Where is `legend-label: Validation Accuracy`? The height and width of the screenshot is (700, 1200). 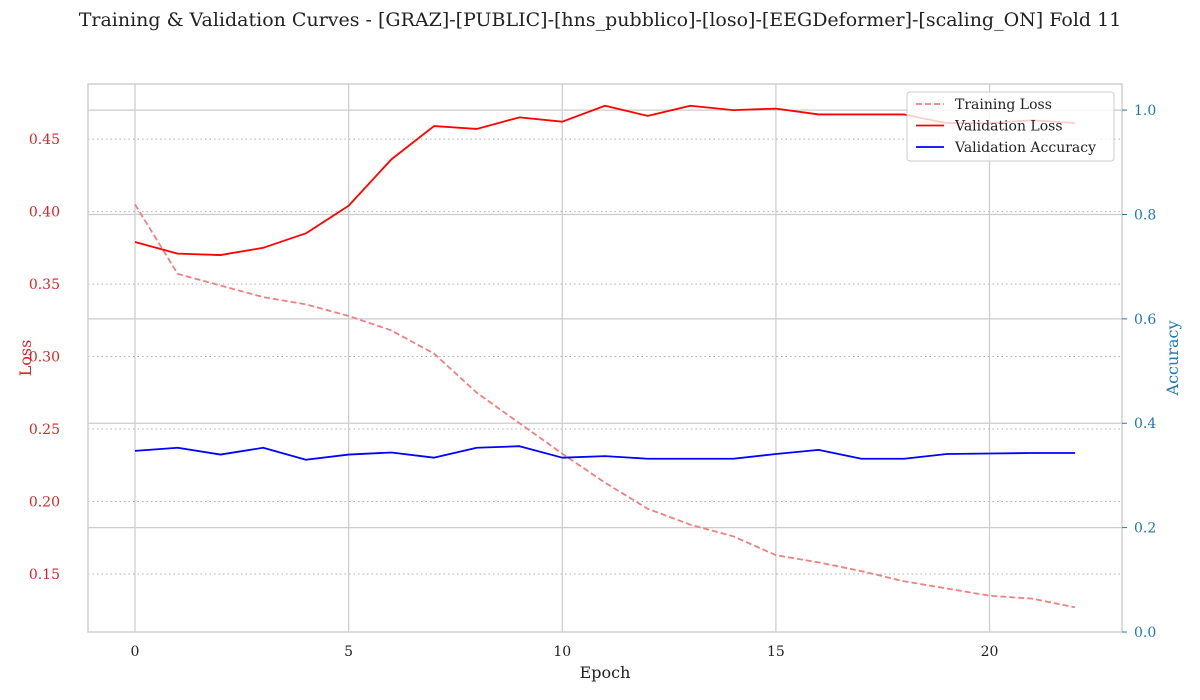
legend-label: Validation Accuracy is located at coordinates (1025, 148).